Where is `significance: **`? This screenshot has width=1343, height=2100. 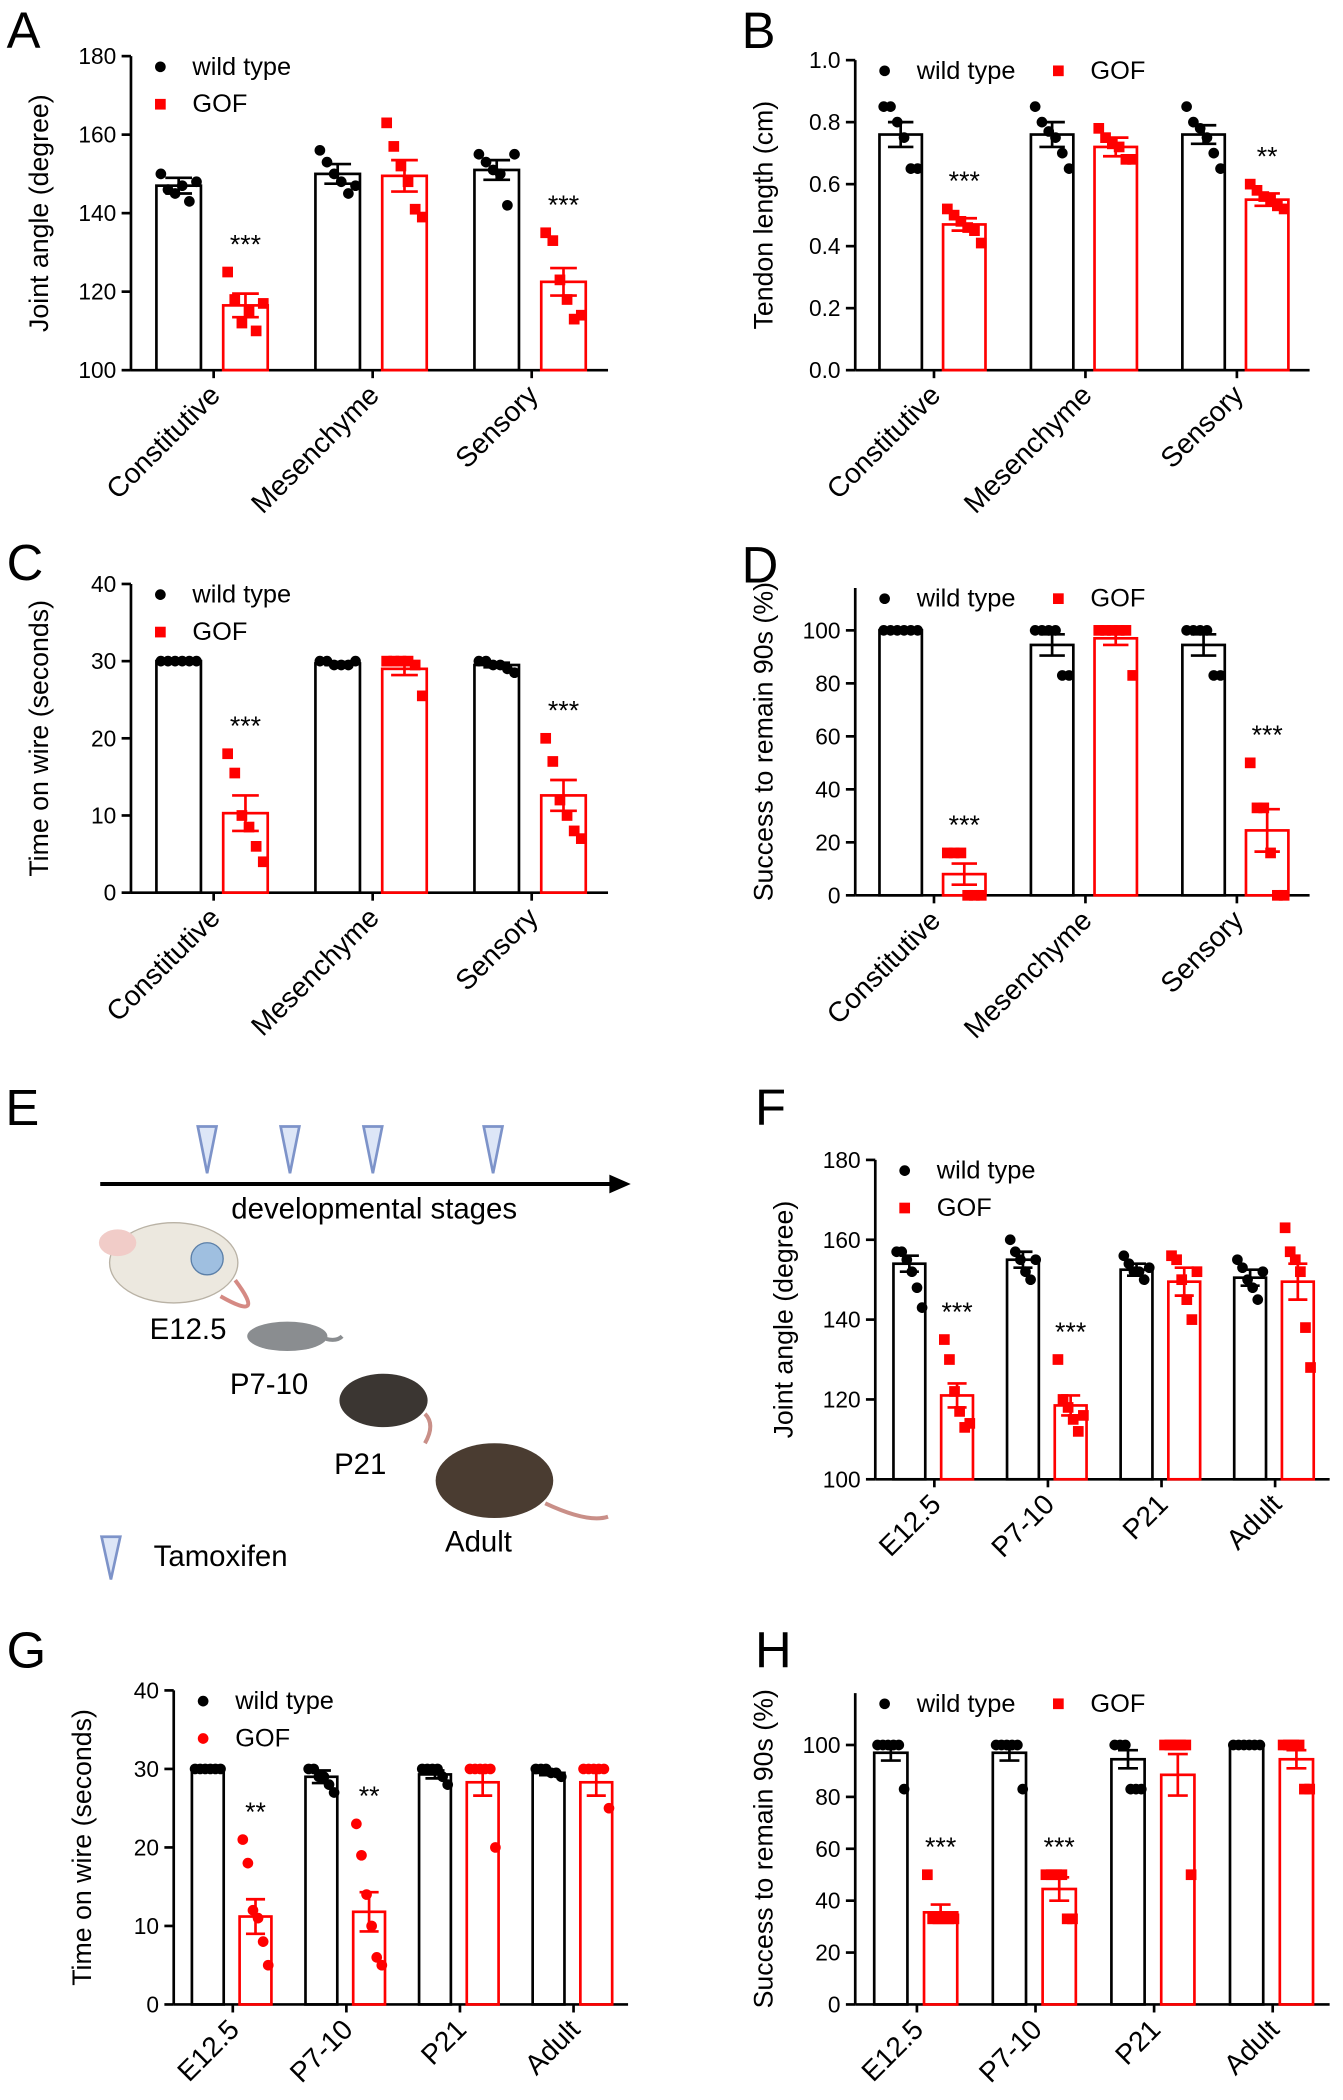 significance: ** is located at coordinates (255, 1812).